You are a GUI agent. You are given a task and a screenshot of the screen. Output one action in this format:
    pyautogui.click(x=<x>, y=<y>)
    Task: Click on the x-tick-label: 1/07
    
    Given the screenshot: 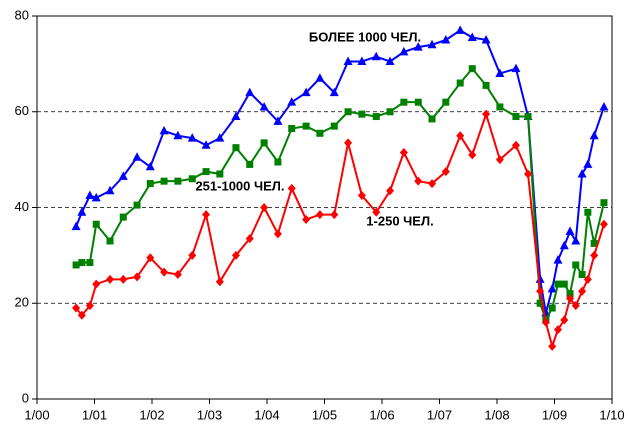 What is the action you would take?
    pyautogui.click(x=439, y=414)
    